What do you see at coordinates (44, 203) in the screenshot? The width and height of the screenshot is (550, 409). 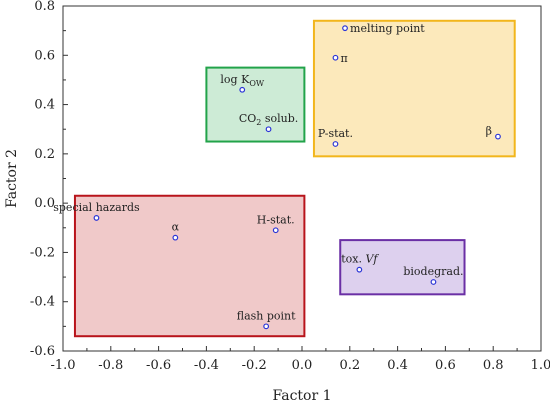 I see `y-tick-label: 0.0` at bounding box center [44, 203].